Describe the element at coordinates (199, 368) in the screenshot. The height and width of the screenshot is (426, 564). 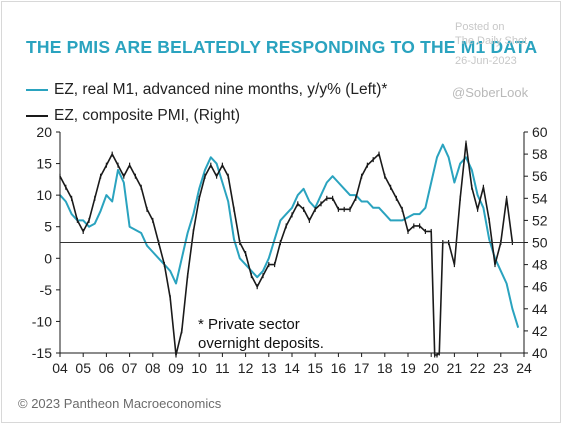
I see `x-tick-label: 10` at that location.